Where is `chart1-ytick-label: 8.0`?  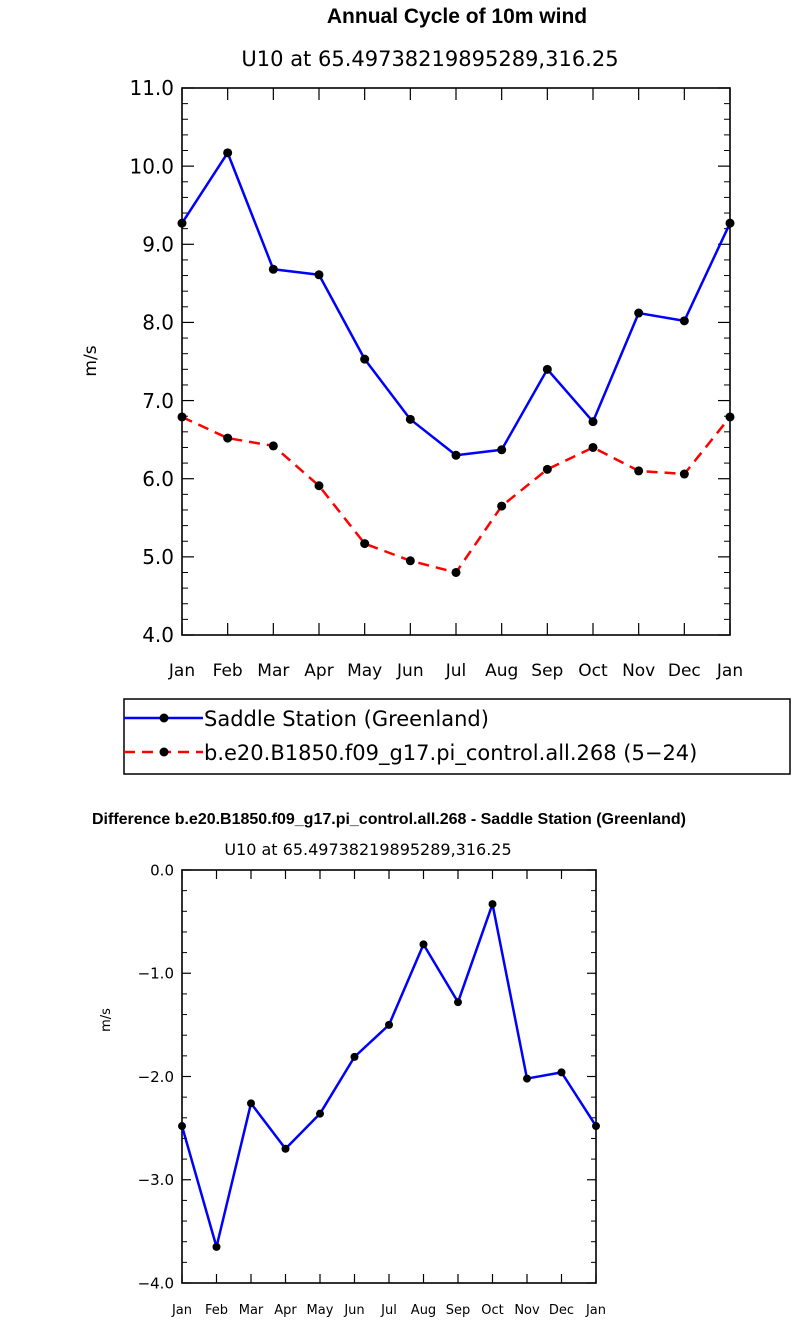 chart1-ytick-label: 8.0 is located at coordinates (158, 323).